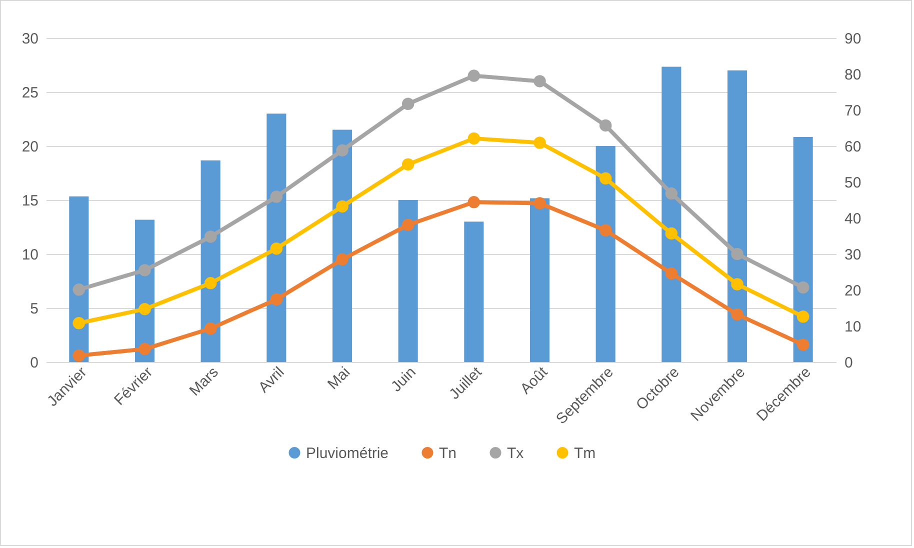 The image size is (914, 548). What do you see at coordinates (853, 291) in the screenshot?
I see `y2-tick-label: 20` at bounding box center [853, 291].